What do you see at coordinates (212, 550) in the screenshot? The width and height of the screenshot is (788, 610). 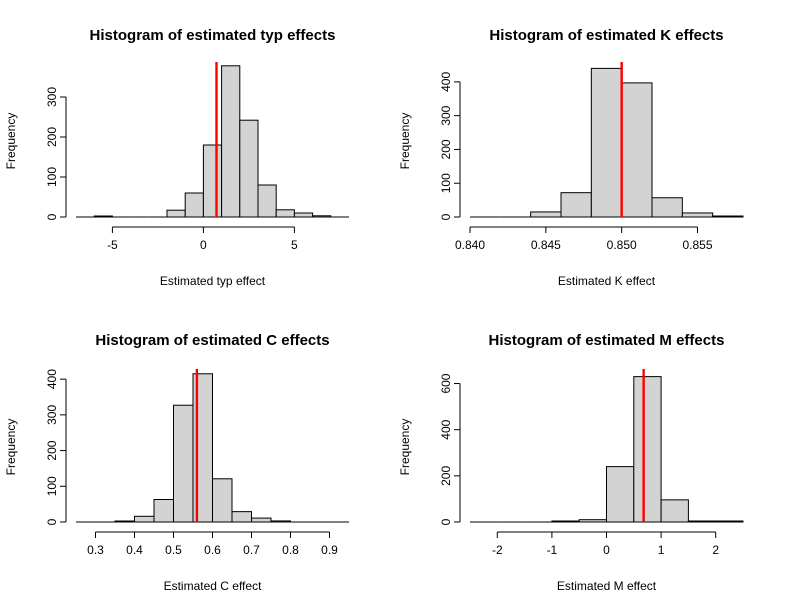 I see `x-tick-label: 0.6` at bounding box center [212, 550].